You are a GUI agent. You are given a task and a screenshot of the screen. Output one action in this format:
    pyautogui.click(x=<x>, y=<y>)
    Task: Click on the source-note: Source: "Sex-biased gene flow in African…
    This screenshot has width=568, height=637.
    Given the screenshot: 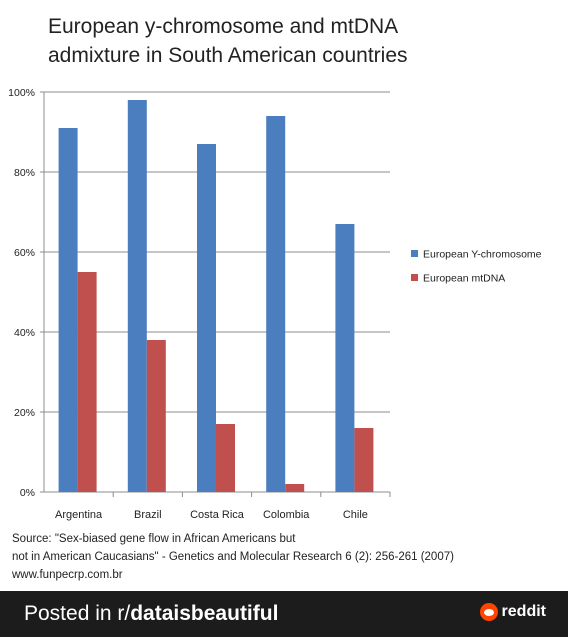 What is the action you would take?
    pyautogui.click(x=287, y=557)
    